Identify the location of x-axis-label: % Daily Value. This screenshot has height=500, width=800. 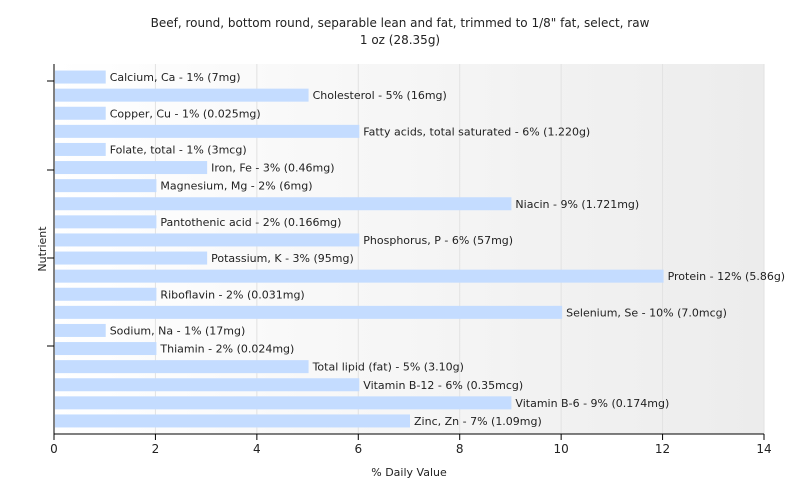
(409, 472).